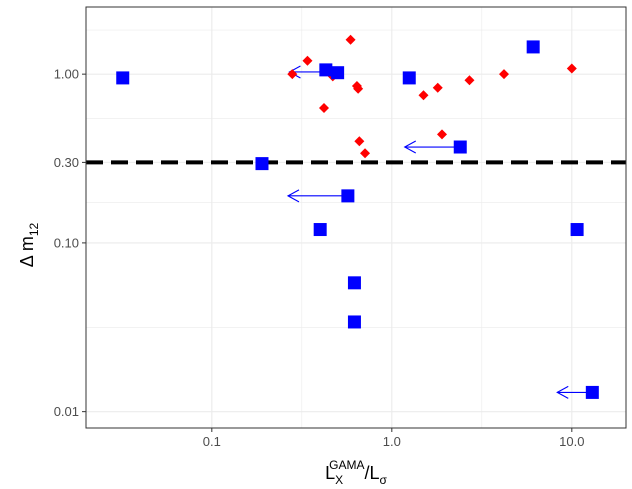 Image resolution: width=632 pixels, height=489 pixels. What do you see at coordinates (330, 473) in the screenshot?
I see `x-axis-title-main: L` at bounding box center [330, 473].